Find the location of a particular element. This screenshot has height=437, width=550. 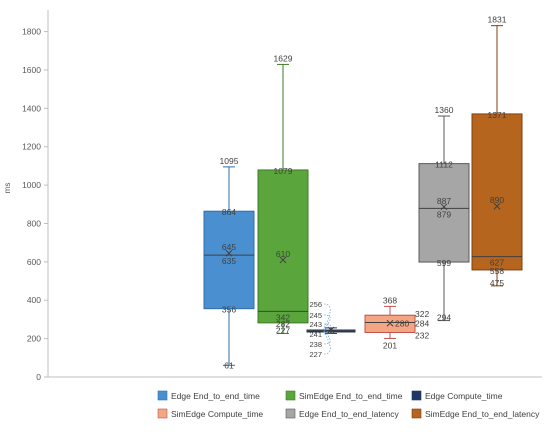

legend-item-5: Edge End_to_end_latency is located at coordinates (342, 413).